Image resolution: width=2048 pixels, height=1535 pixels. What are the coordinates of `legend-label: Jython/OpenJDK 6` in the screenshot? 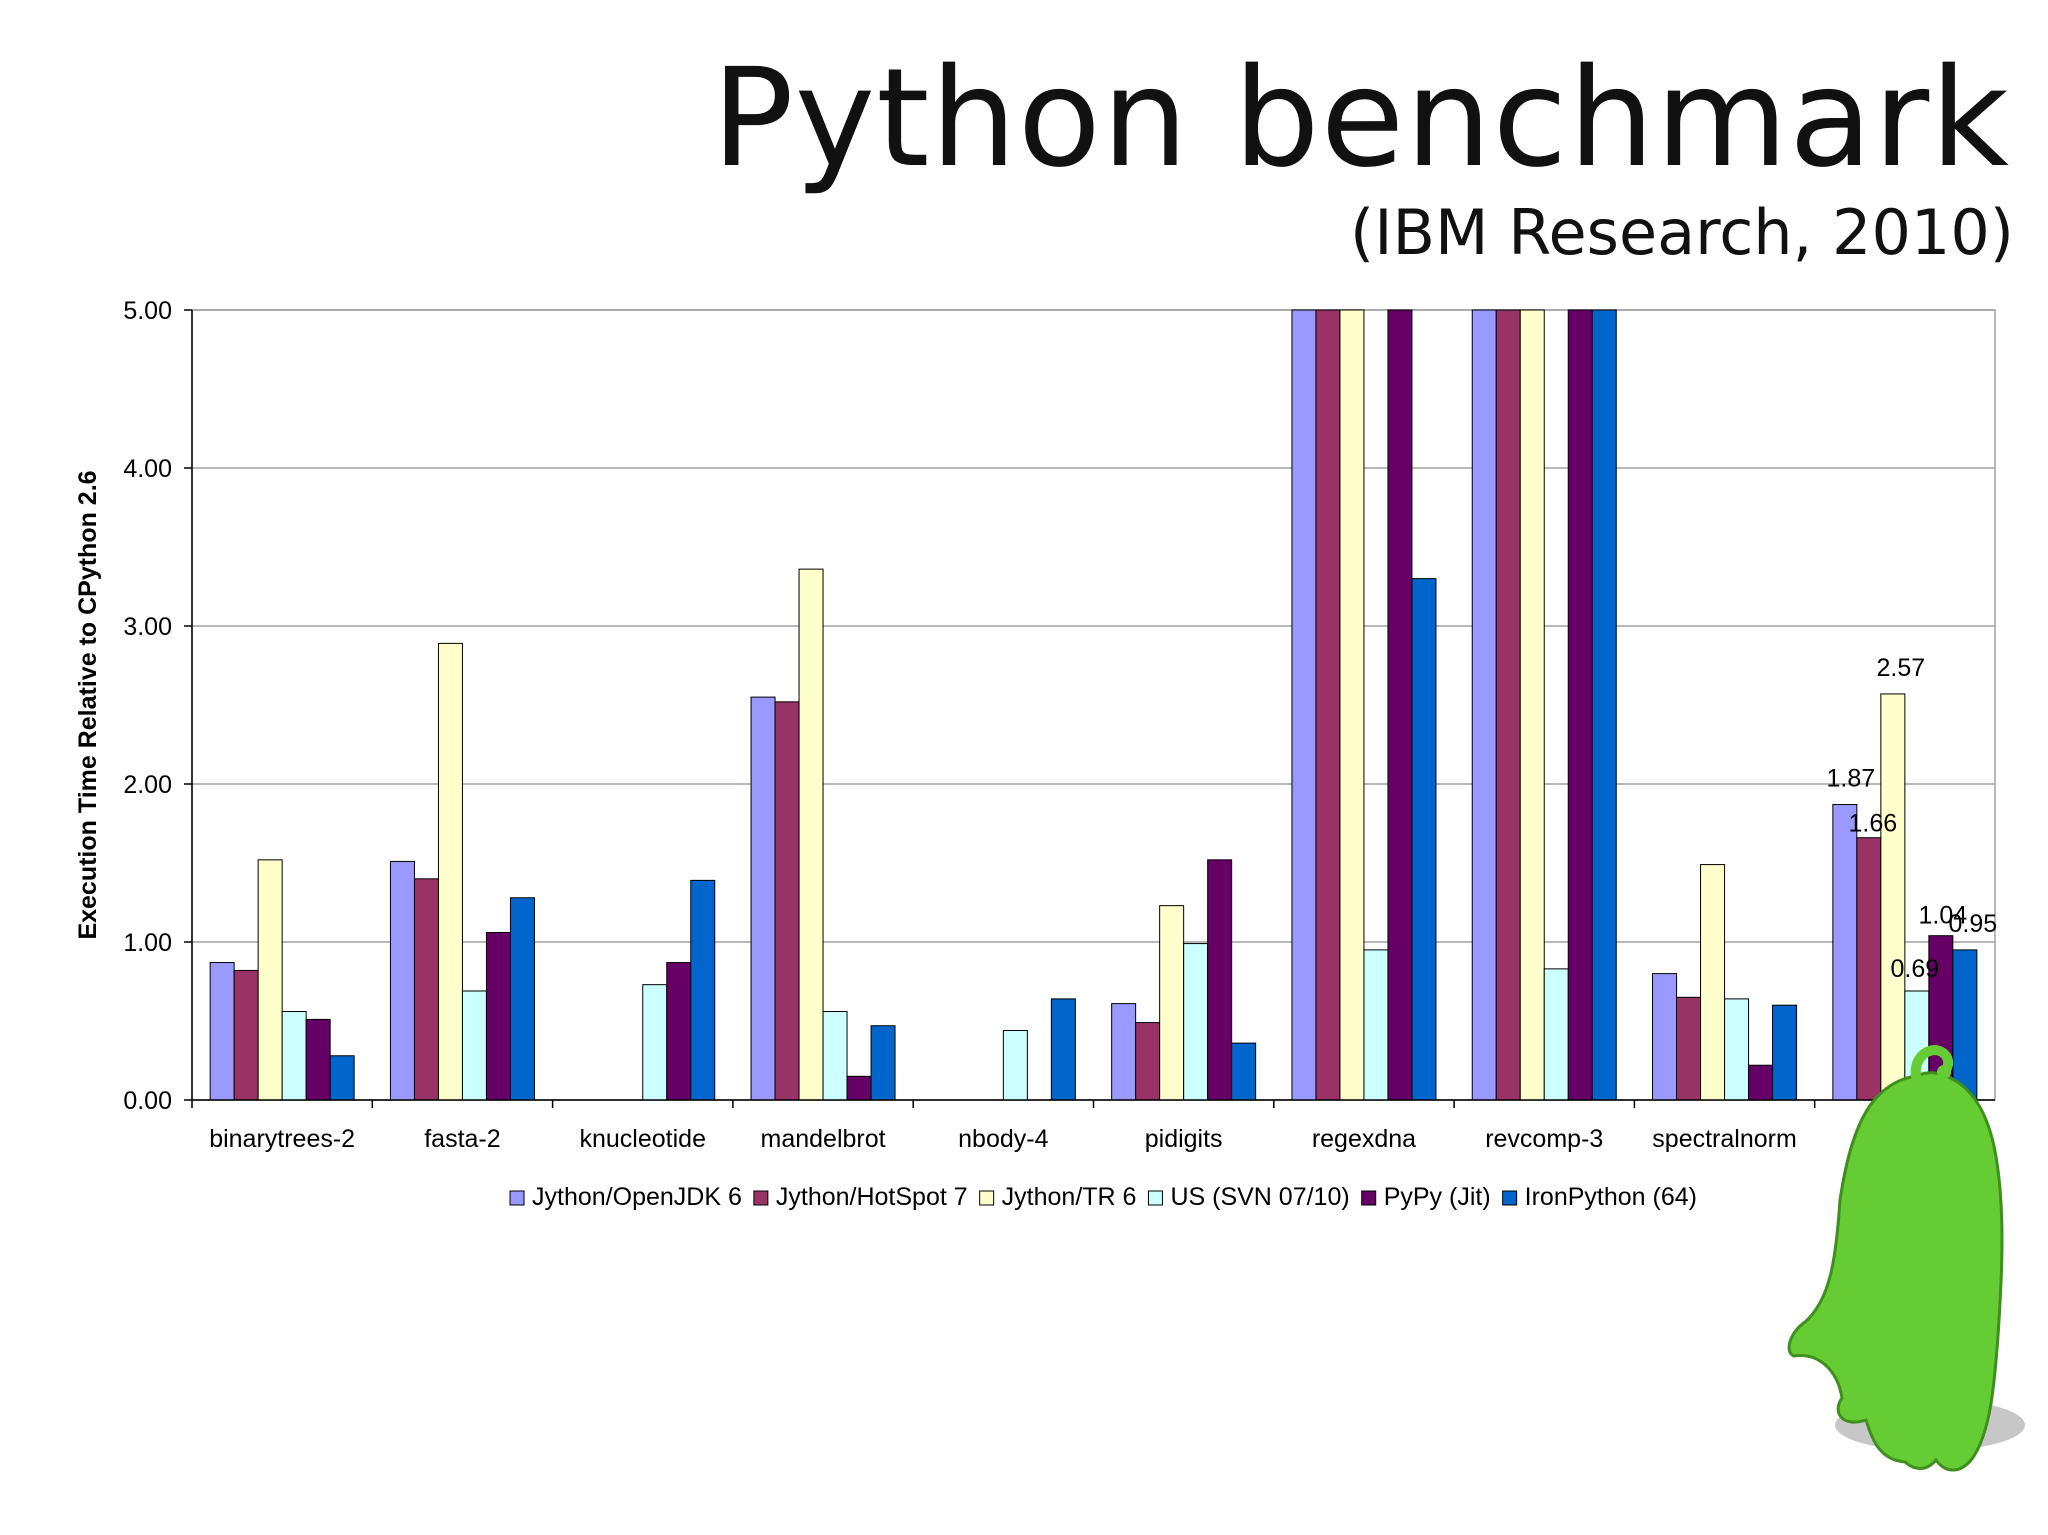 It's located at (637, 1197).